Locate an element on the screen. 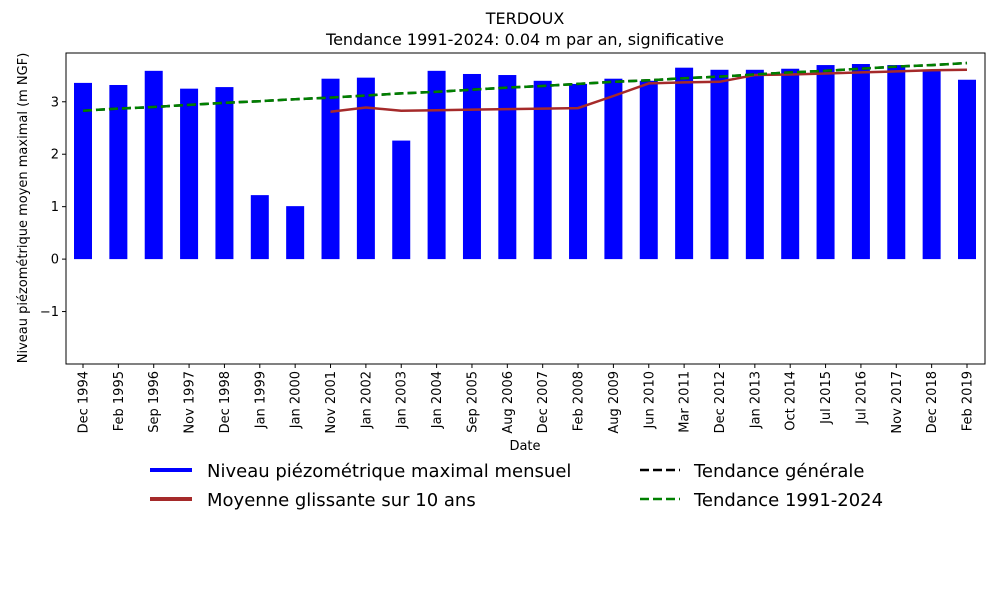 This screenshot has height=600, width=1000. y-tick-label: −1 is located at coordinates (49, 312).